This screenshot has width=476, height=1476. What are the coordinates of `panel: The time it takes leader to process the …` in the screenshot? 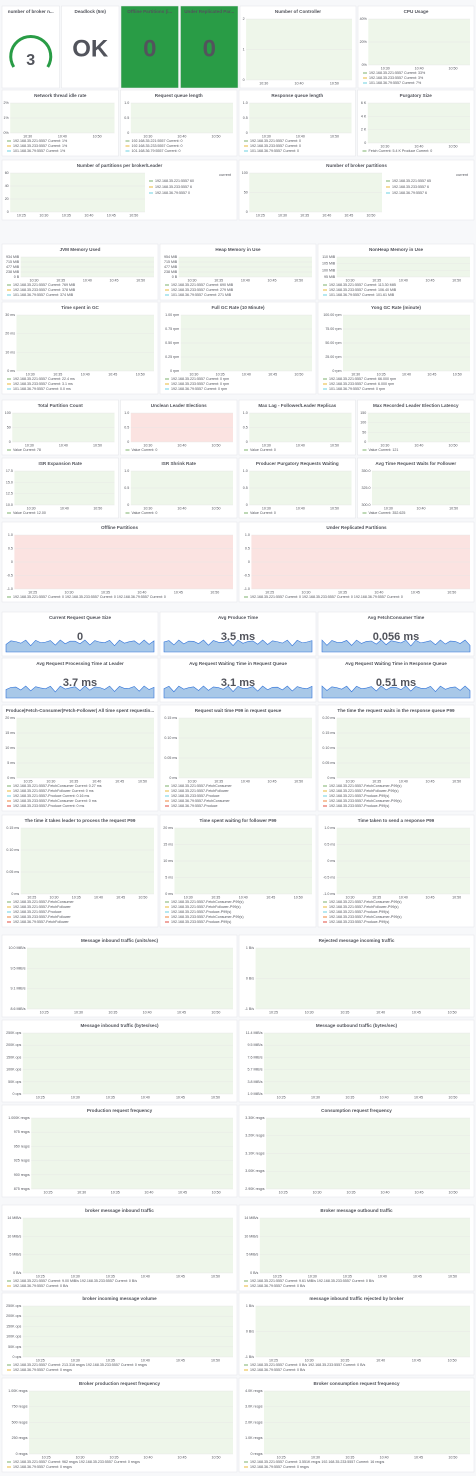 It's located at (80, 871).